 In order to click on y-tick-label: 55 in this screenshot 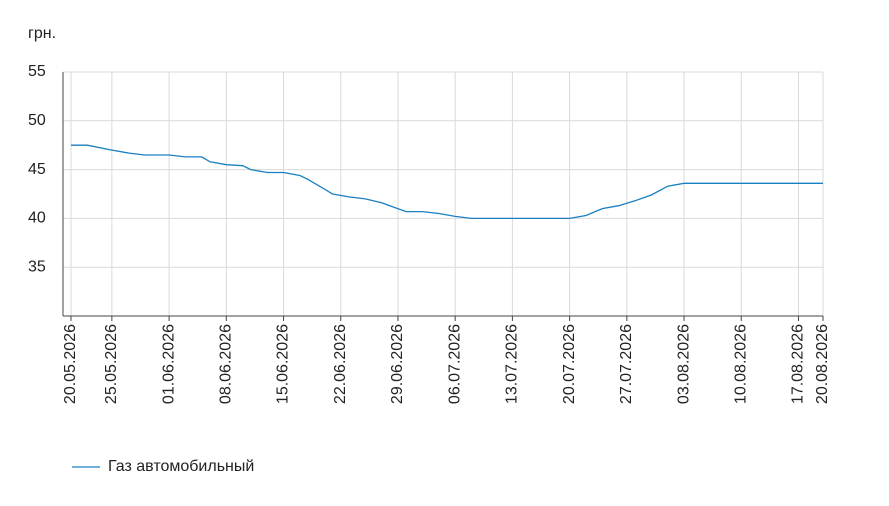, I will do `click(37, 71)`.